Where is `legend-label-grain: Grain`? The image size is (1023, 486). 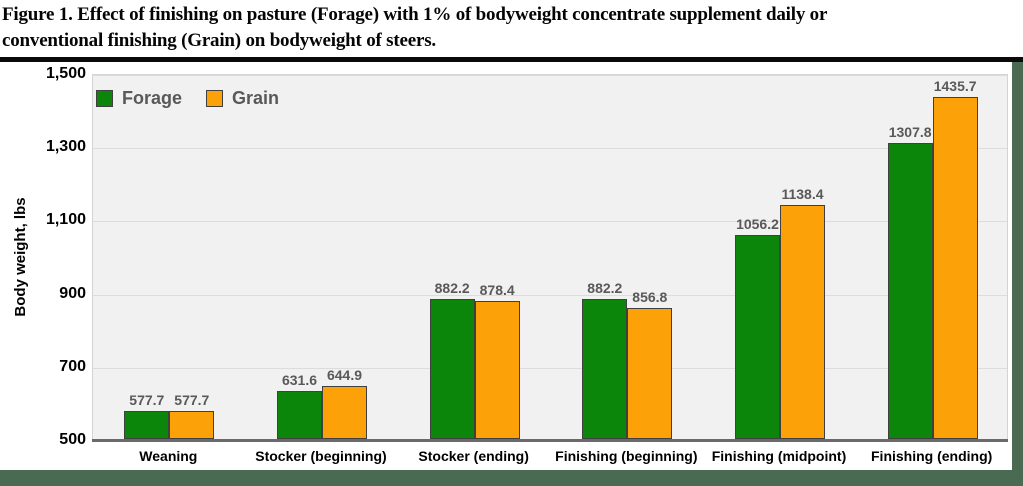 legend-label-grain: Grain is located at coordinates (256, 98).